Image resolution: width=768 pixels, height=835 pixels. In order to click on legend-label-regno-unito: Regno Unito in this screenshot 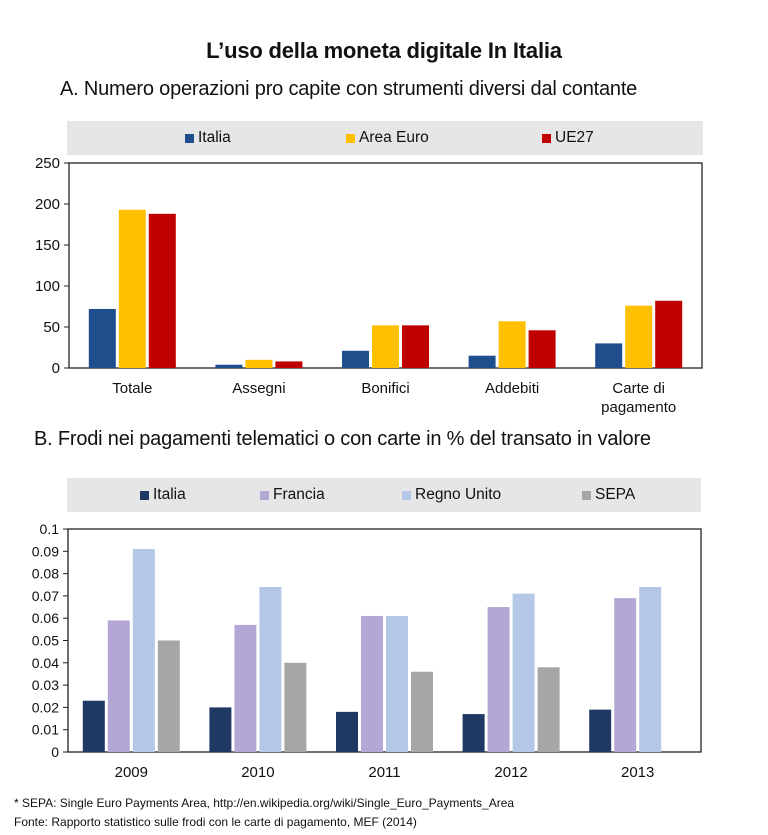, I will do `click(458, 494)`.